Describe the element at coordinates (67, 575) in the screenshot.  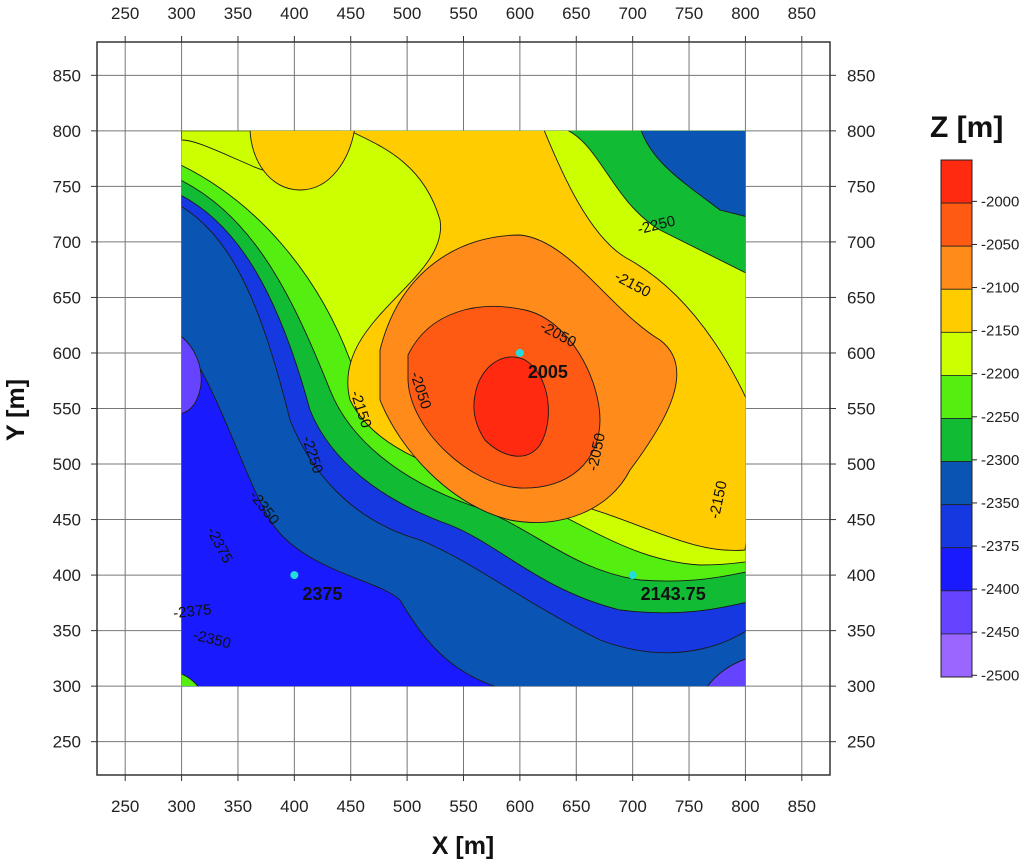
I see `y-tick-label-left: 400` at that location.